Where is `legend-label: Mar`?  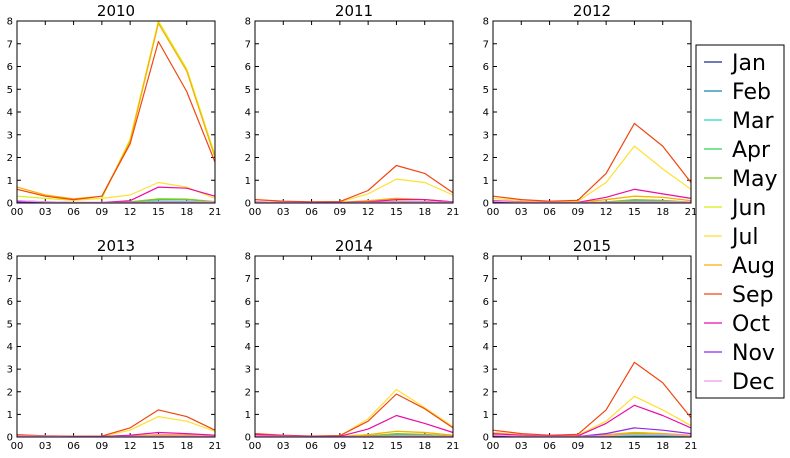
legend-label: Mar is located at coordinates (753, 121).